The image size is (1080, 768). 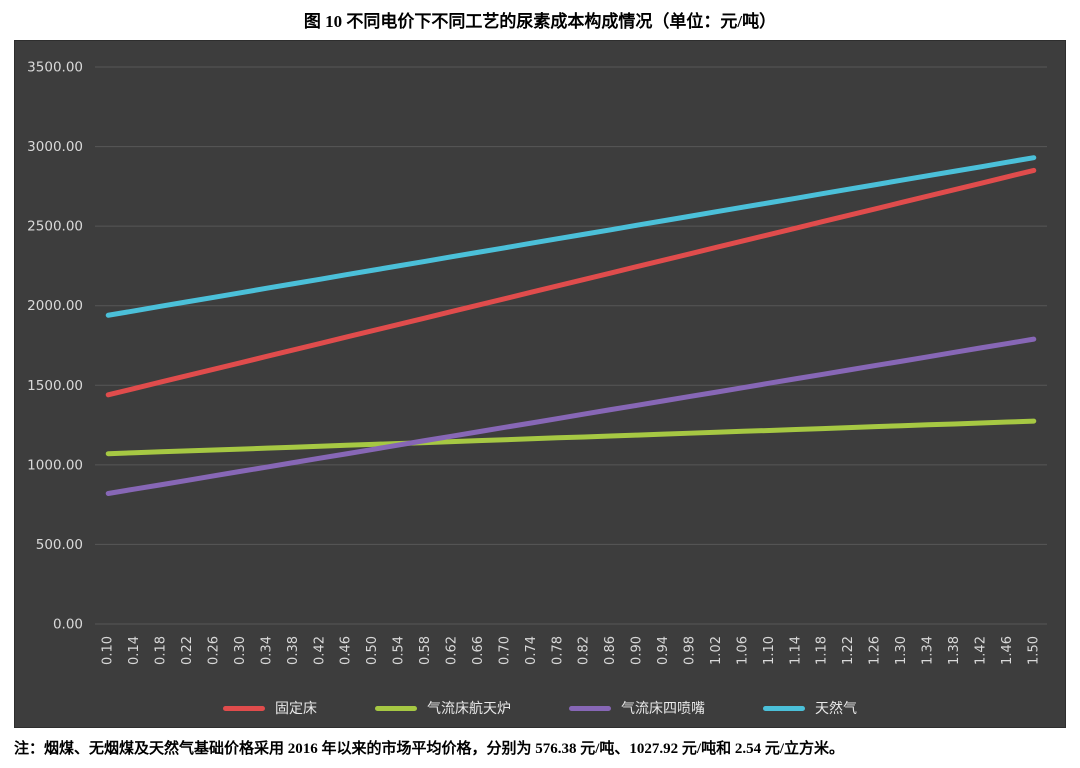 What do you see at coordinates (452, 650) in the screenshot?
I see `x-axis-tick-label: 0.62` at bounding box center [452, 650].